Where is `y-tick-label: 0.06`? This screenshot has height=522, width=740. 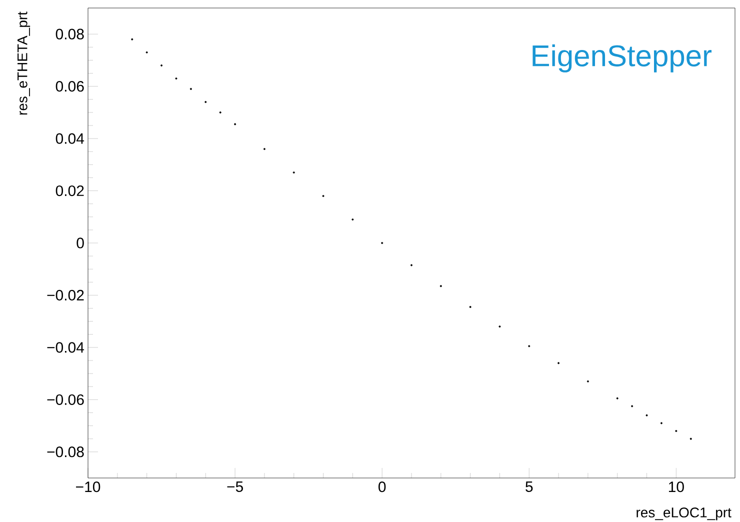 y-tick-label: 0.06 is located at coordinates (70, 86).